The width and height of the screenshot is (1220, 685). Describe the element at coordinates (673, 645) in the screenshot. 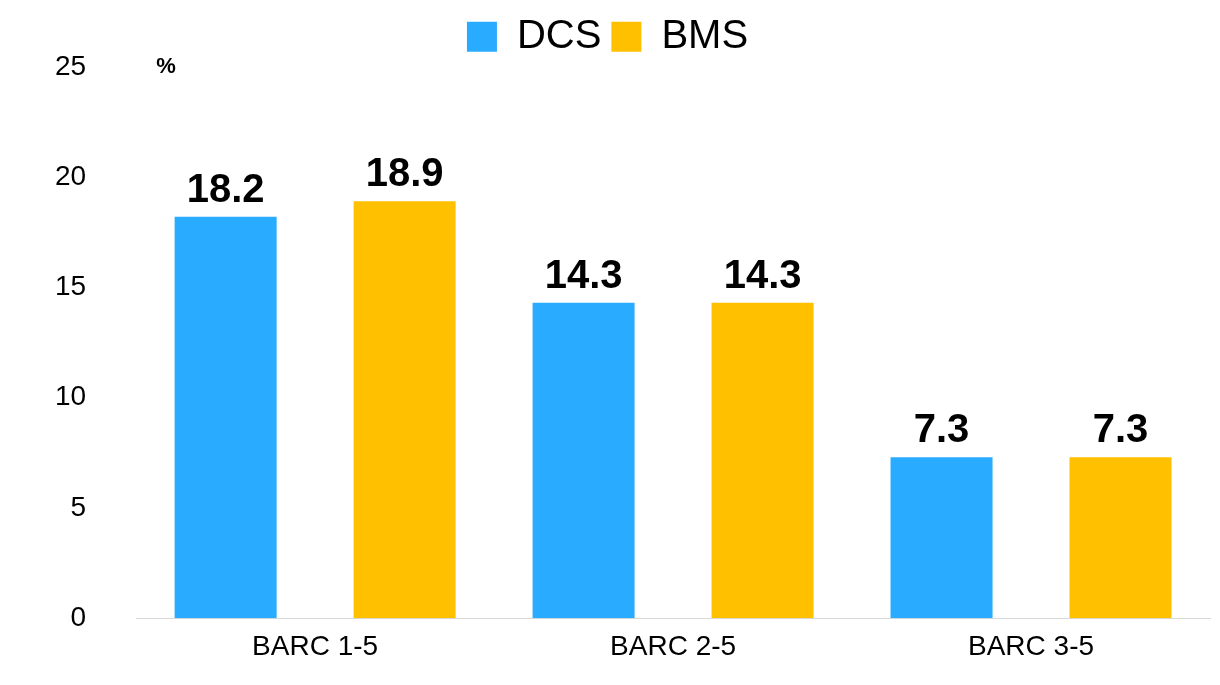

I see `x-tick-label: BARC 2-5` at that location.